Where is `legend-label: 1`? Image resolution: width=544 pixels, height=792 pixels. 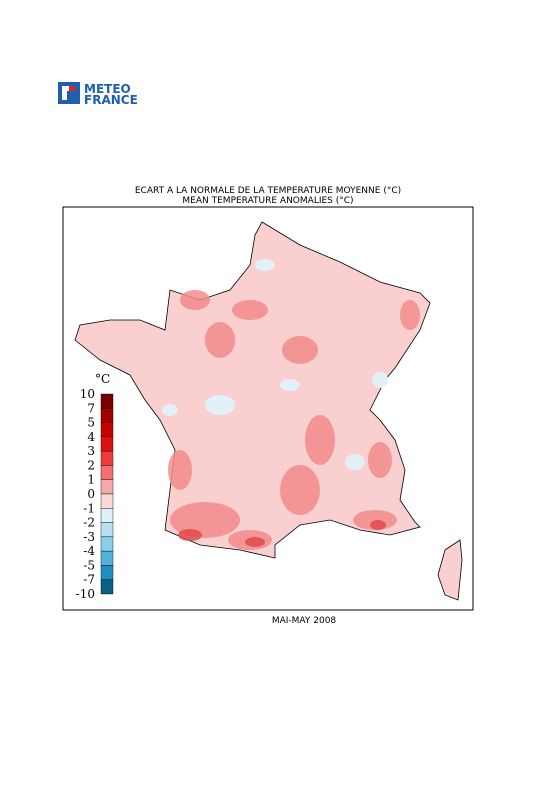
legend-label: 1 is located at coordinates (91, 480).